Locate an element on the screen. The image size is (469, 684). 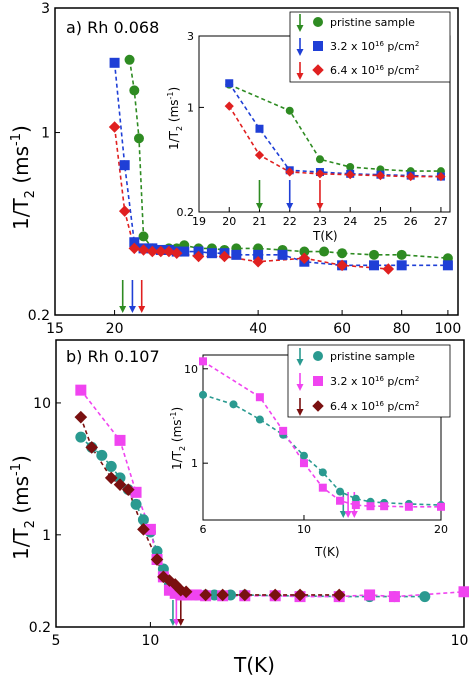
inset-a-arrow is located at coordinates (290, 195).